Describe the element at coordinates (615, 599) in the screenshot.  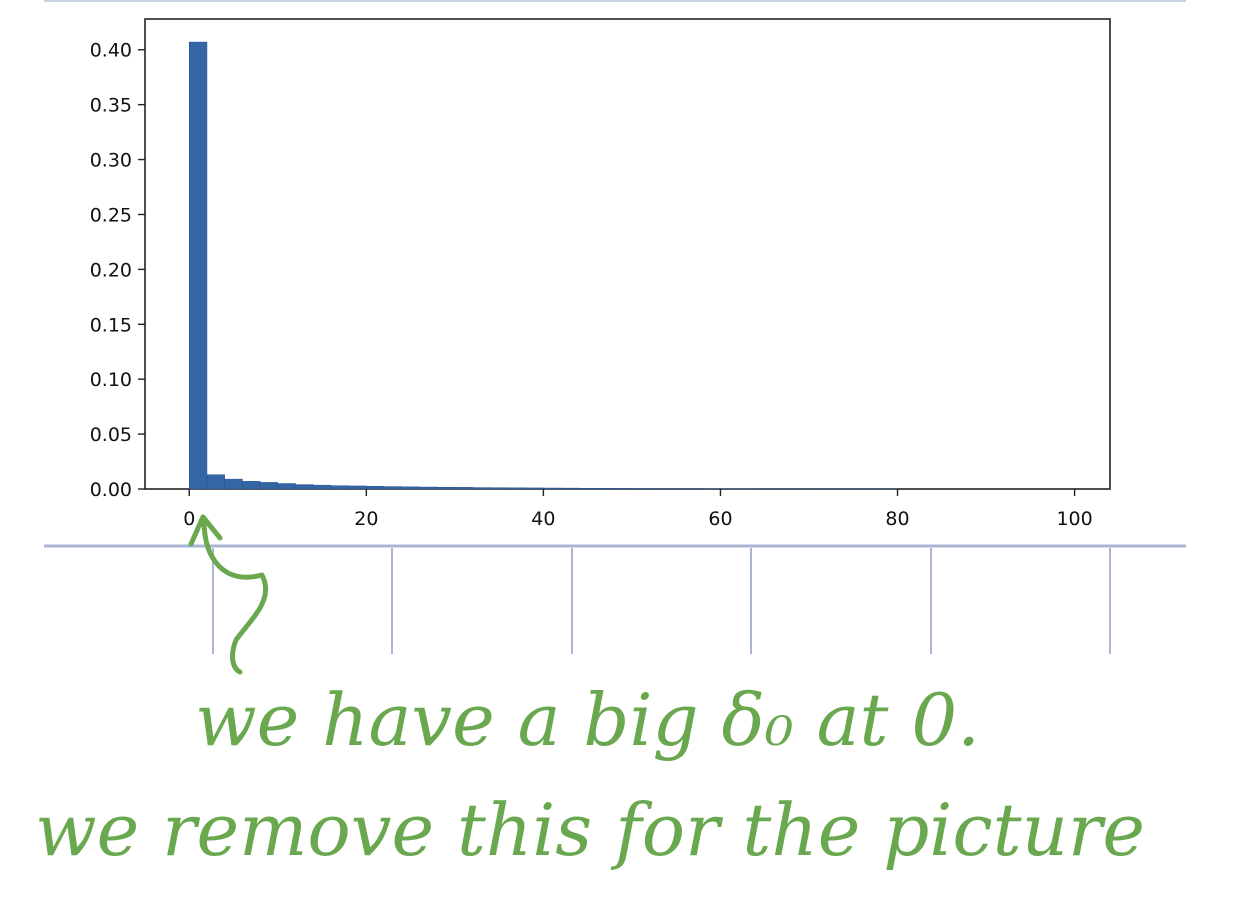
I see `notebook-page-lines` at that location.